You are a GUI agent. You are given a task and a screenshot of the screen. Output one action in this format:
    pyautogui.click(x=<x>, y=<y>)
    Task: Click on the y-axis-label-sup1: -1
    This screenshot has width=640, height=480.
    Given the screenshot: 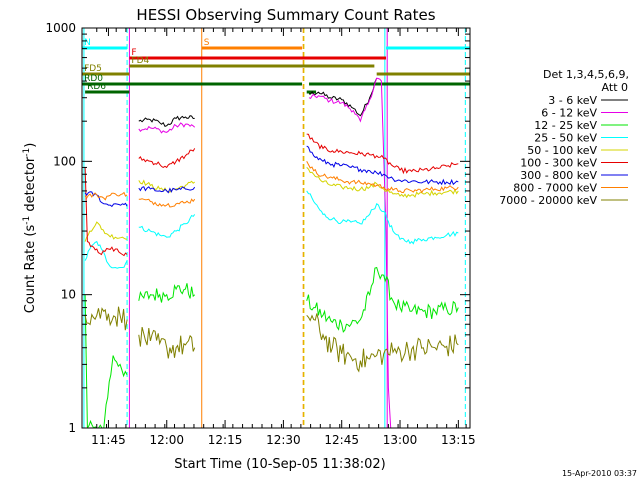 What is the action you would take?
    pyautogui.click(x=27, y=220)
    